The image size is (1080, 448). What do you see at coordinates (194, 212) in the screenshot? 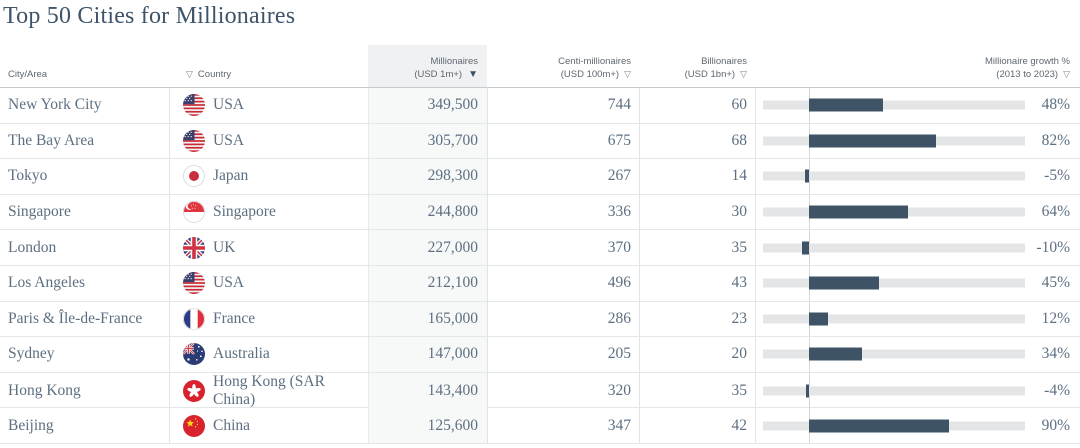
I see `singapore-flag` at bounding box center [194, 212].